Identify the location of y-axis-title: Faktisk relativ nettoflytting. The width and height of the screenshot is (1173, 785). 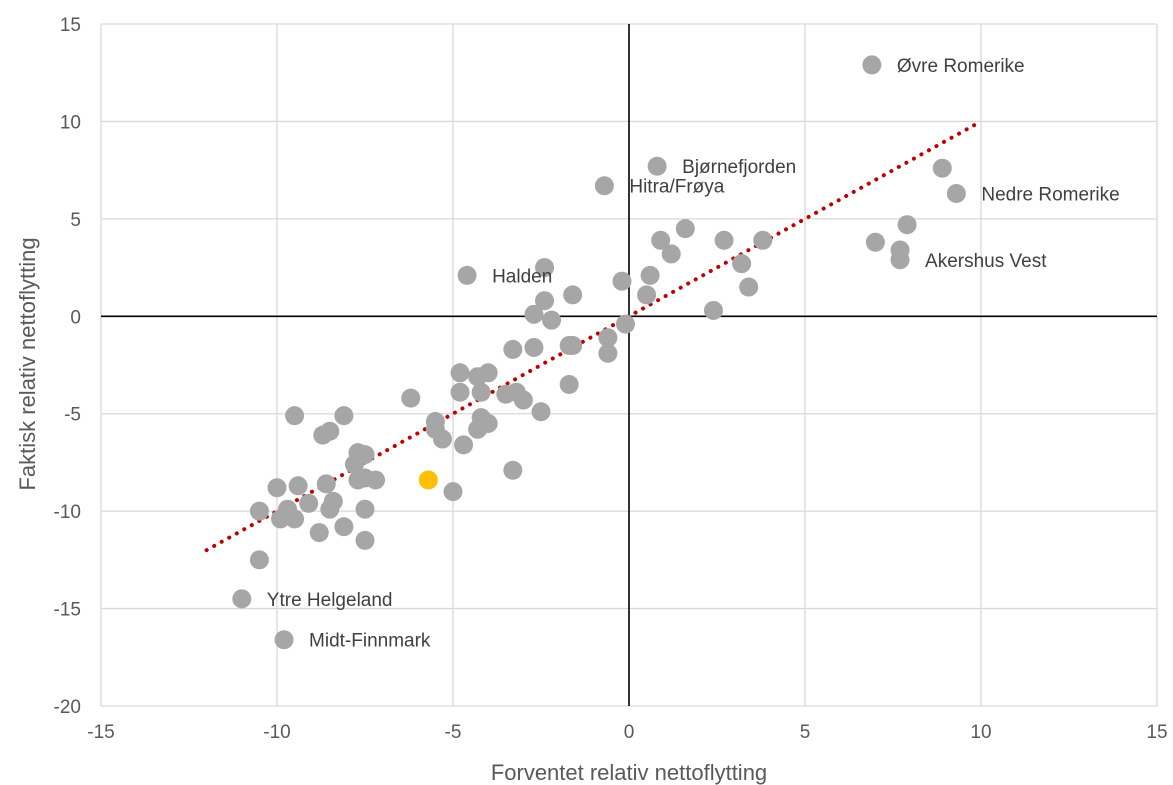
(27, 363).